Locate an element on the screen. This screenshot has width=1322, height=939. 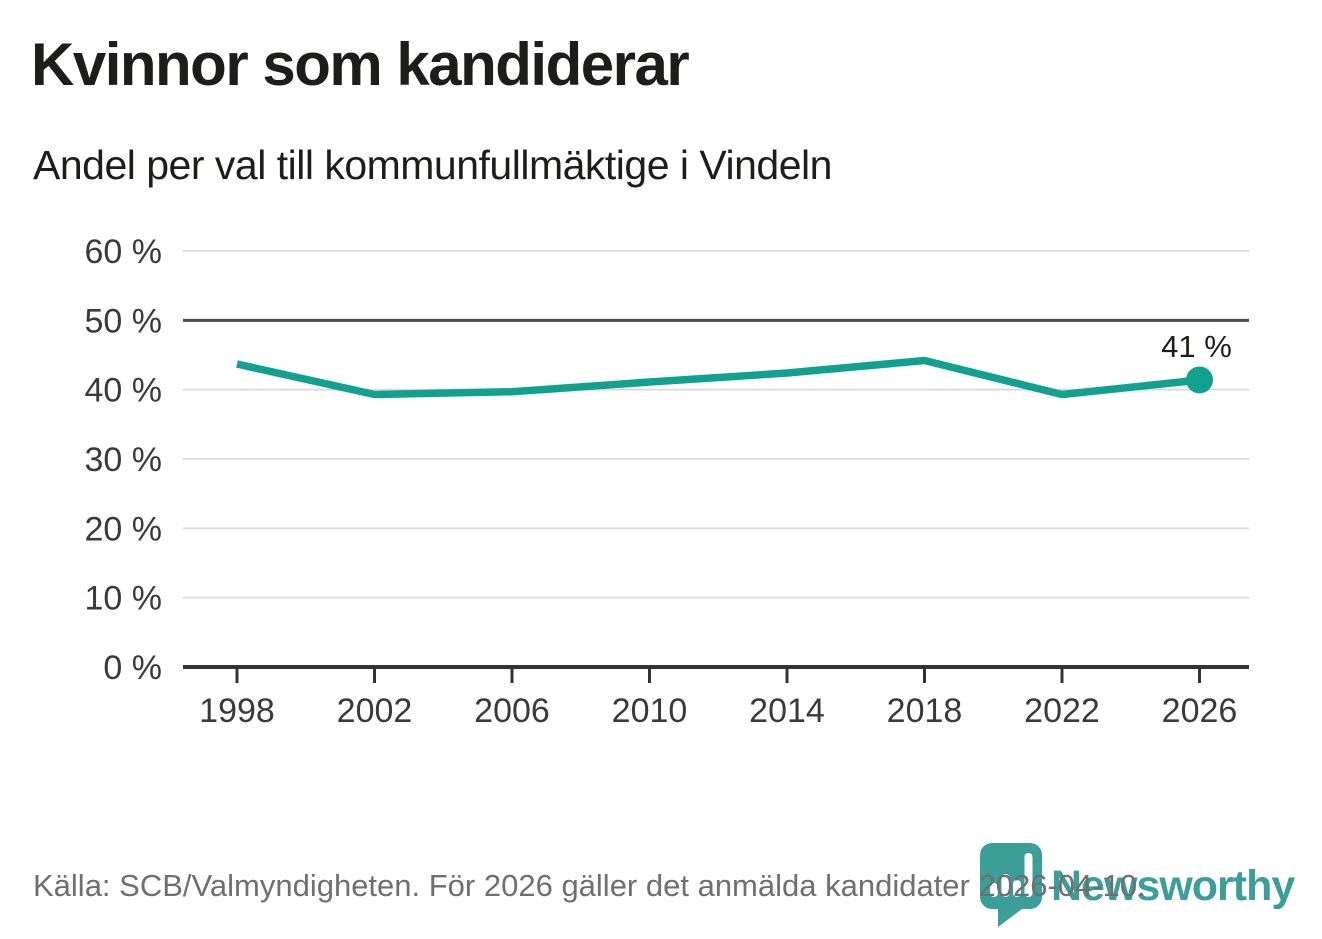
data-point-marker is located at coordinates (1199, 380).